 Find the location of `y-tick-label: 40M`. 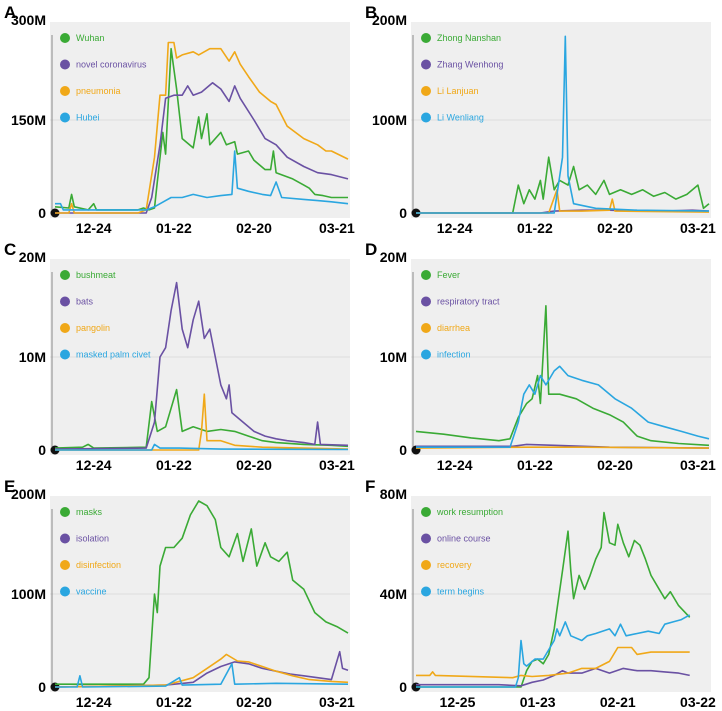

y-tick-label: 40M is located at coordinates (393, 594).